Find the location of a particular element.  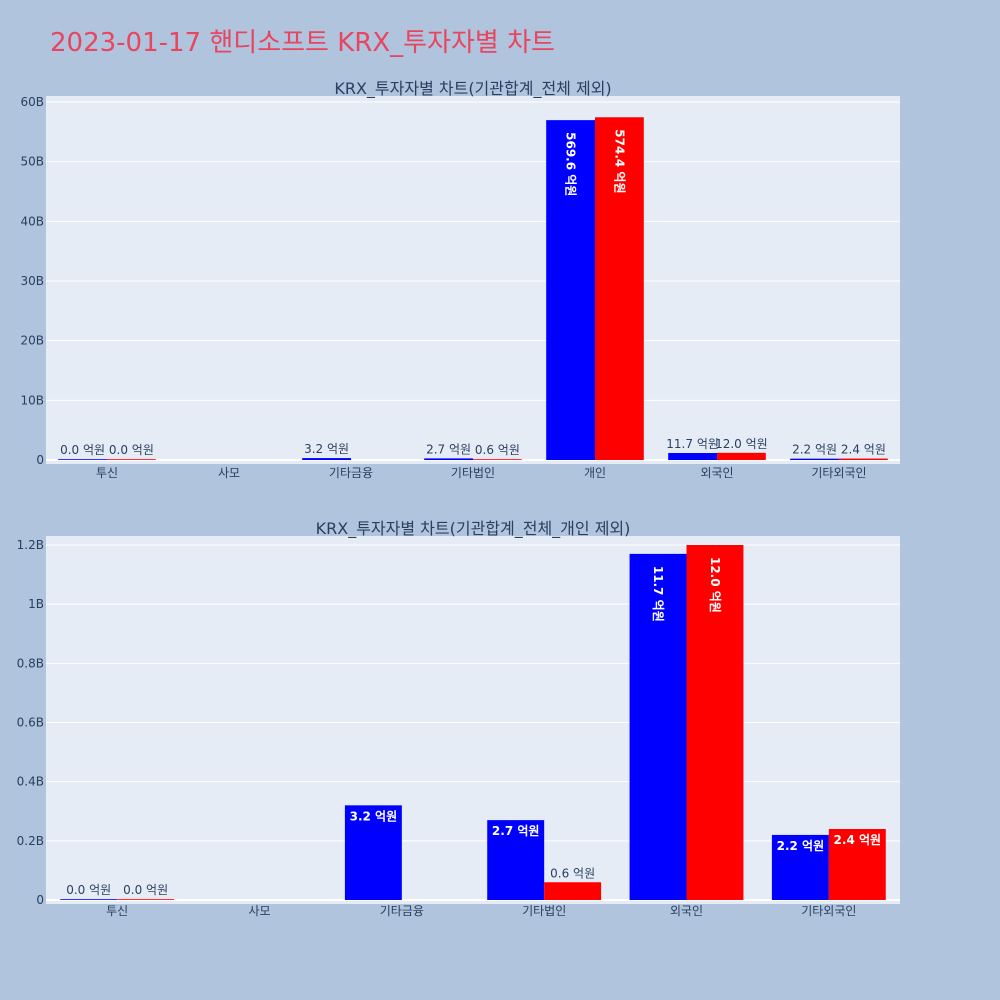

chart2-data-label: 2.4 억원 is located at coordinates (858, 840).